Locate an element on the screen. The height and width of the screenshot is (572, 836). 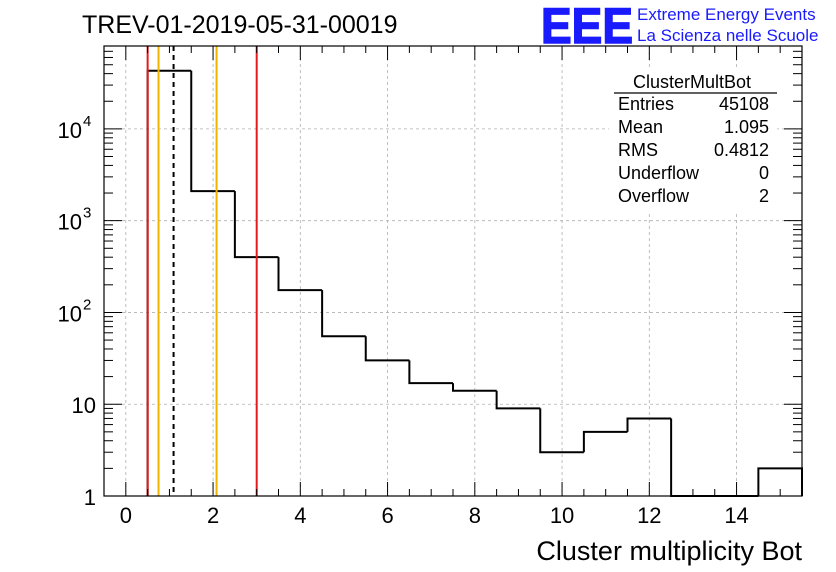
run-title: TREV-01-2019-05-31-00019 is located at coordinates (239, 25).